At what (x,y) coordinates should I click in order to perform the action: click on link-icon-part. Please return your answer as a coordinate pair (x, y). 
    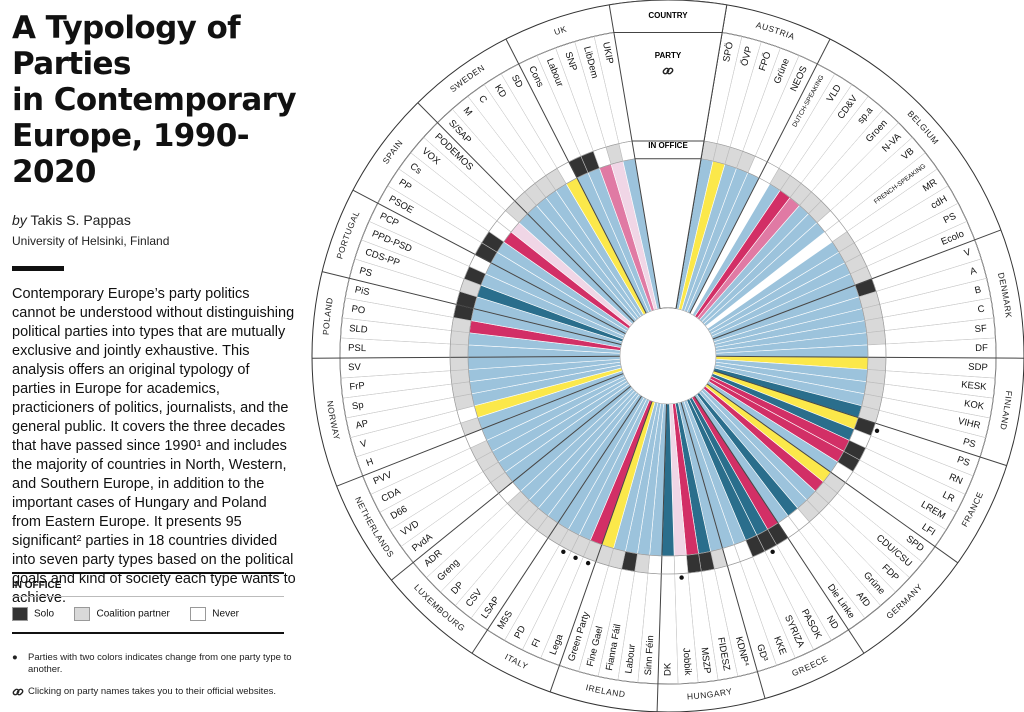
    Looking at the image, I should click on (670, 71).